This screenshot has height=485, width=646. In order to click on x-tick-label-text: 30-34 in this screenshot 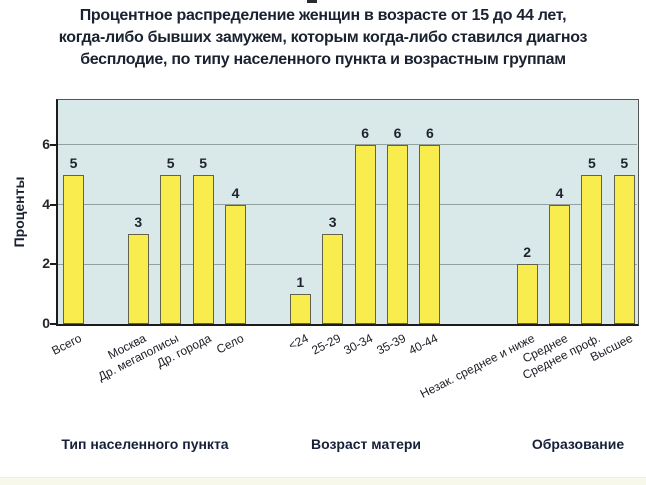, I will do `click(358, 344)`.